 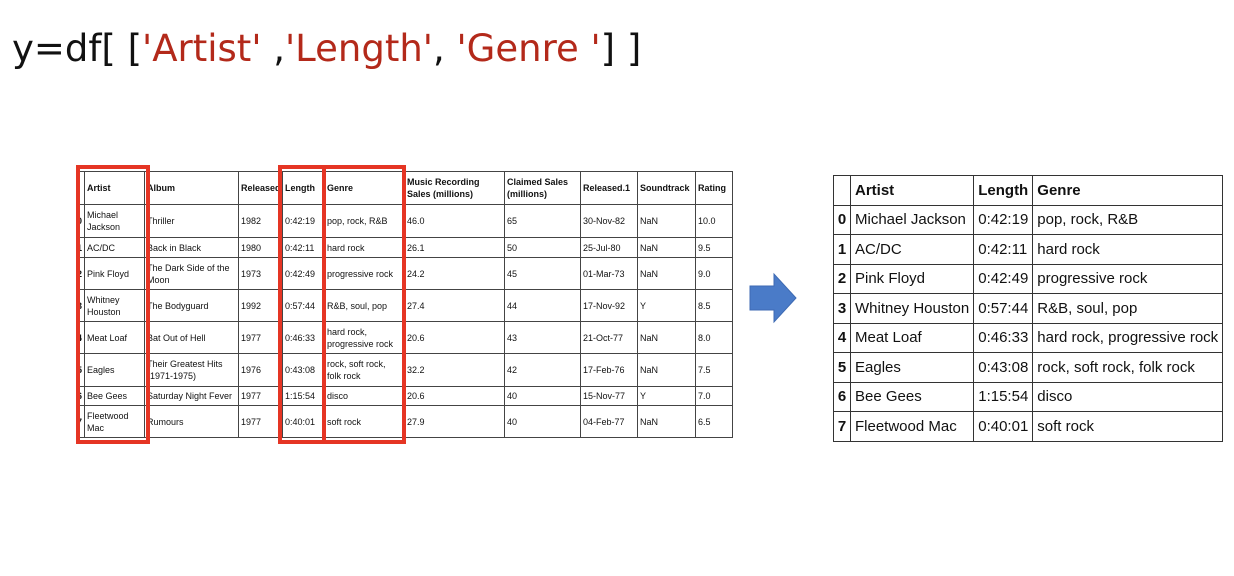 I want to click on source-table-cell: 1973, so click(x=260, y=273).